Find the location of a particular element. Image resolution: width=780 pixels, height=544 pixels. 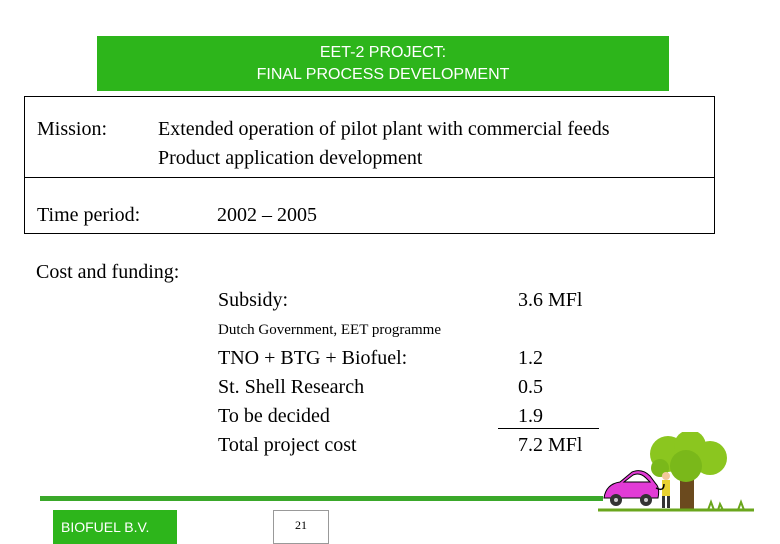

sum-underline is located at coordinates (548, 428).